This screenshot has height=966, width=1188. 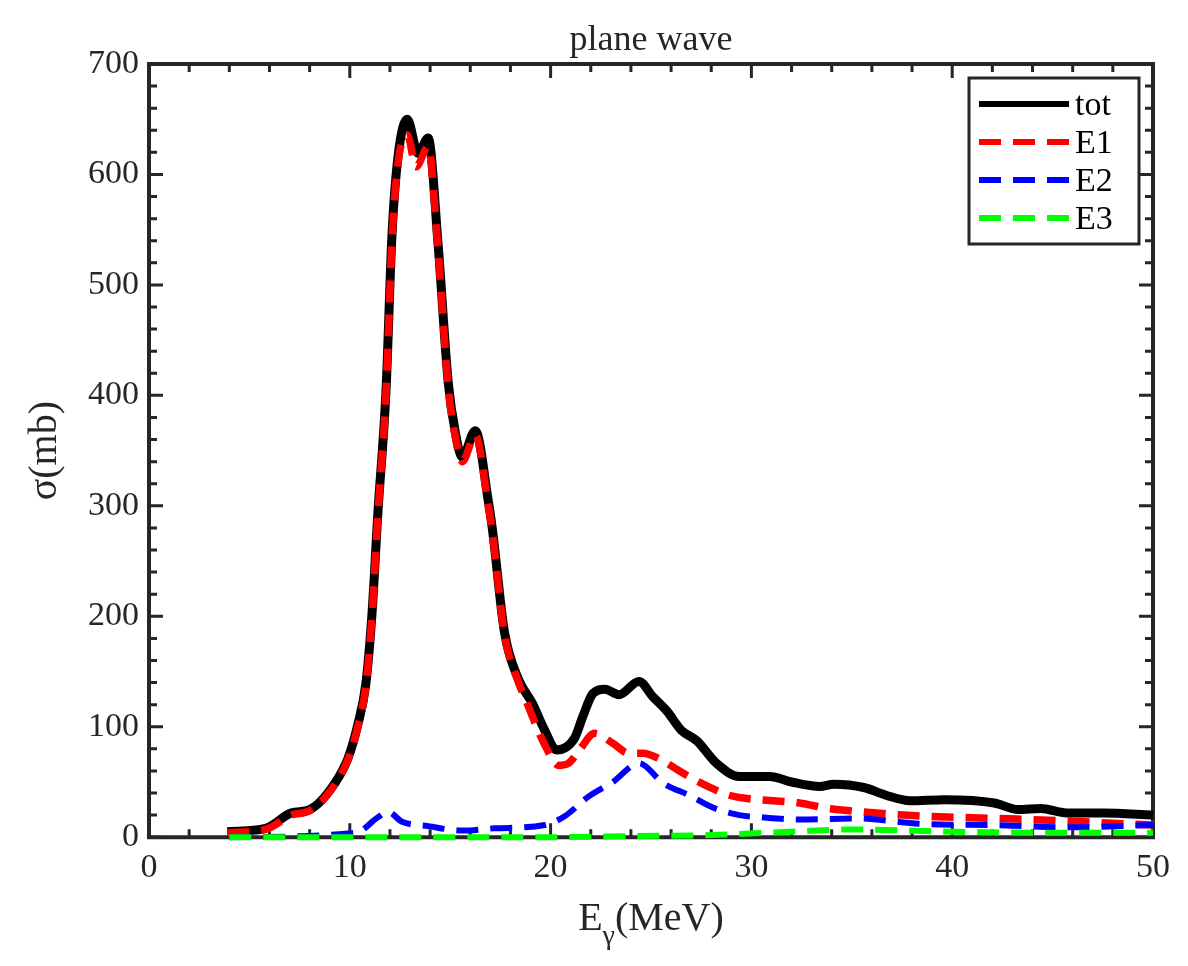 I want to click on legend-label: E3, so click(x=1094, y=217).